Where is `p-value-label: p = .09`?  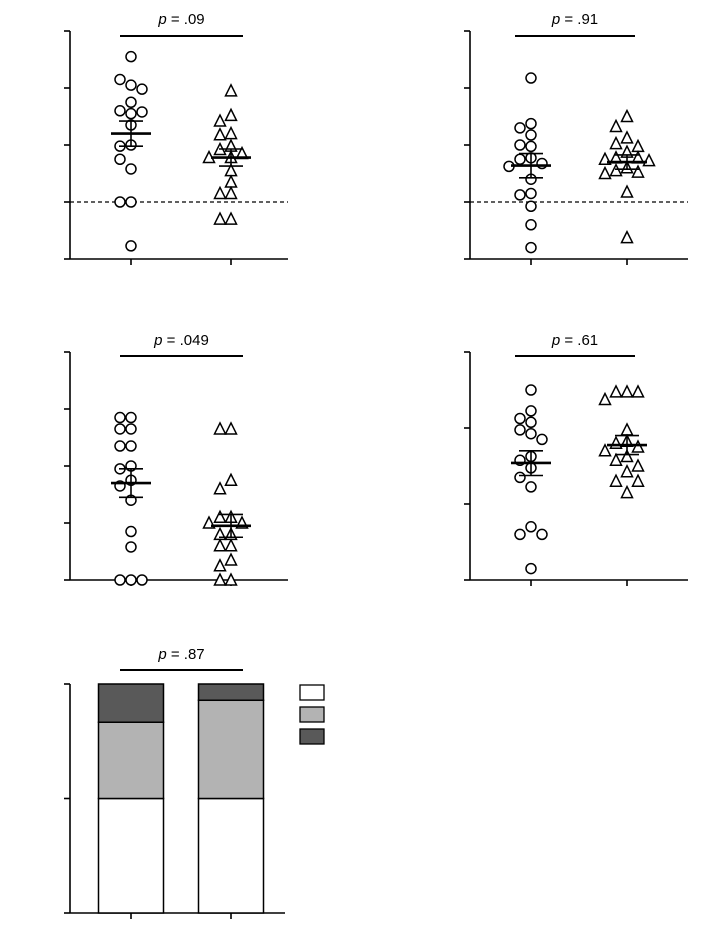 p-value-label: p = .09 is located at coordinates (180, 19).